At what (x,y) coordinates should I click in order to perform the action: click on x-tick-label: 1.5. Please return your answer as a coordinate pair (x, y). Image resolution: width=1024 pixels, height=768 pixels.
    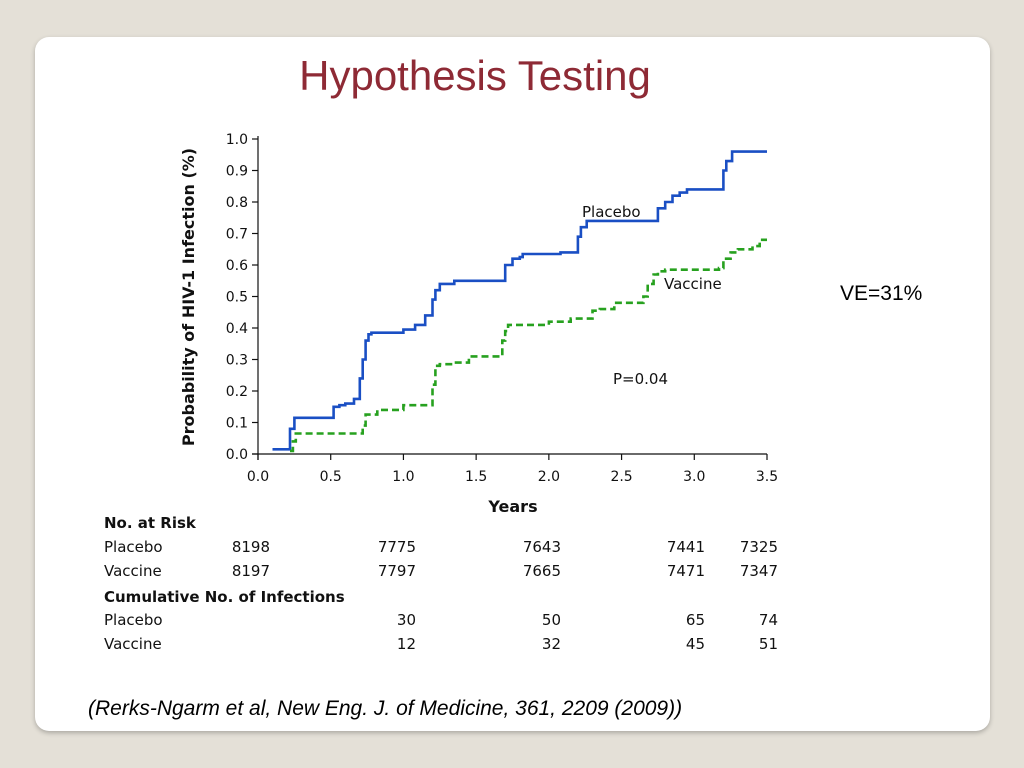
    Looking at the image, I should click on (476, 477).